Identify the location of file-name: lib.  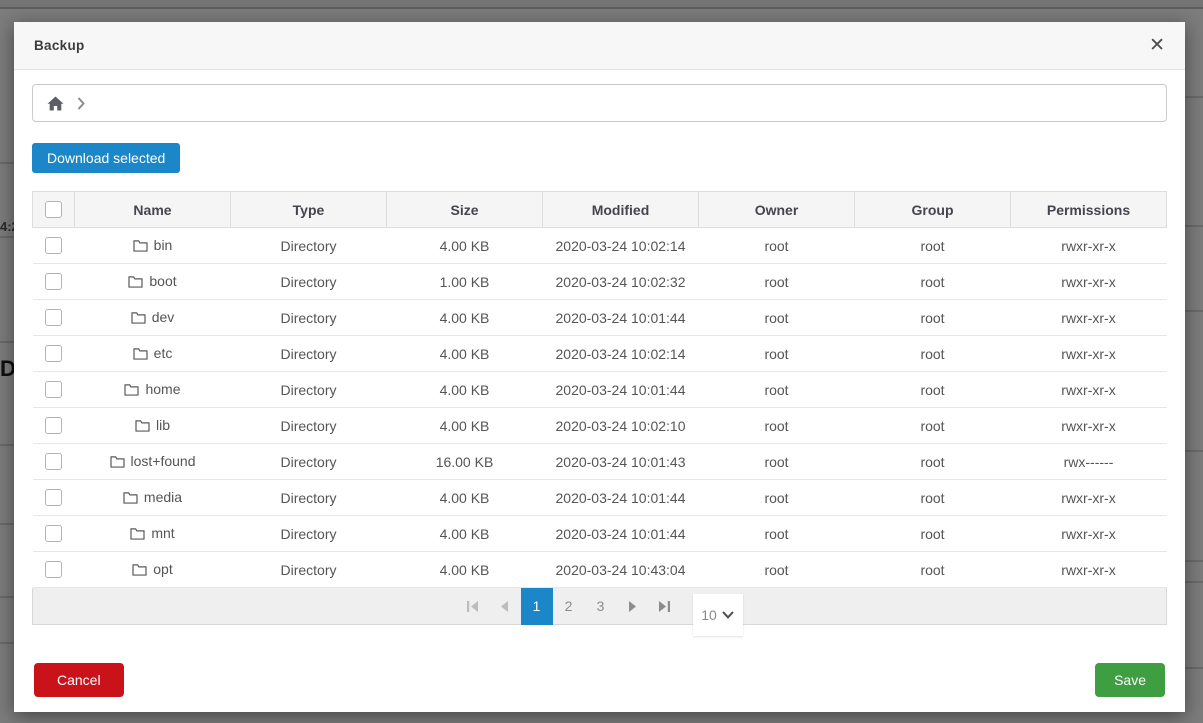
(162, 424).